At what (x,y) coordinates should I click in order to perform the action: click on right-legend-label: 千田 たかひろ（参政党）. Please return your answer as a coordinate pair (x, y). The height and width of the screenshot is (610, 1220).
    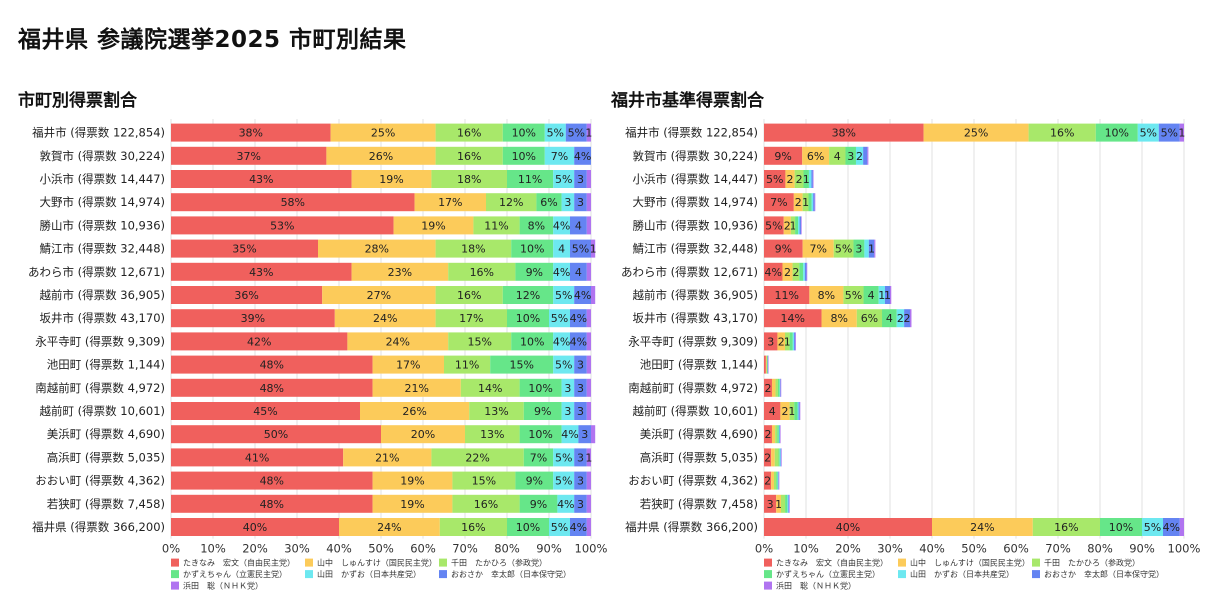
    Looking at the image, I should click on (1092, 563).